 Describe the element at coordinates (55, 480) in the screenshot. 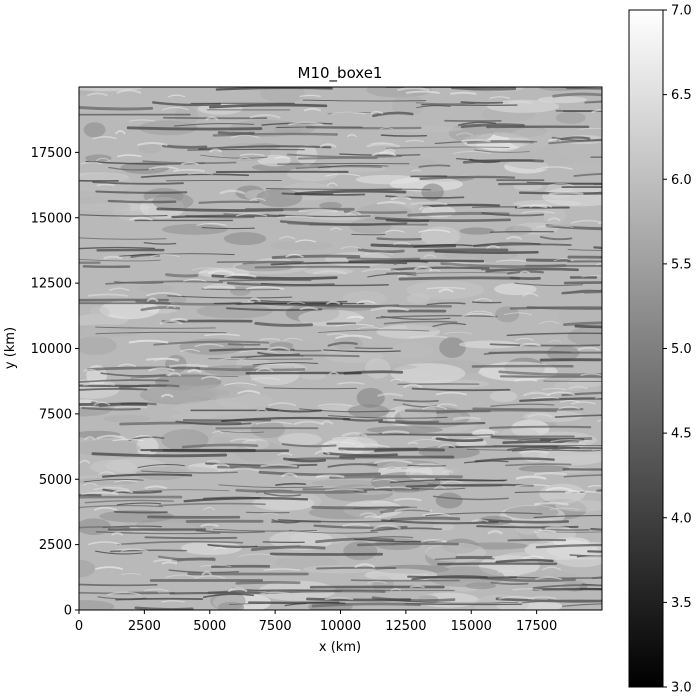

I see `y-tick-label: 5000` at that location.